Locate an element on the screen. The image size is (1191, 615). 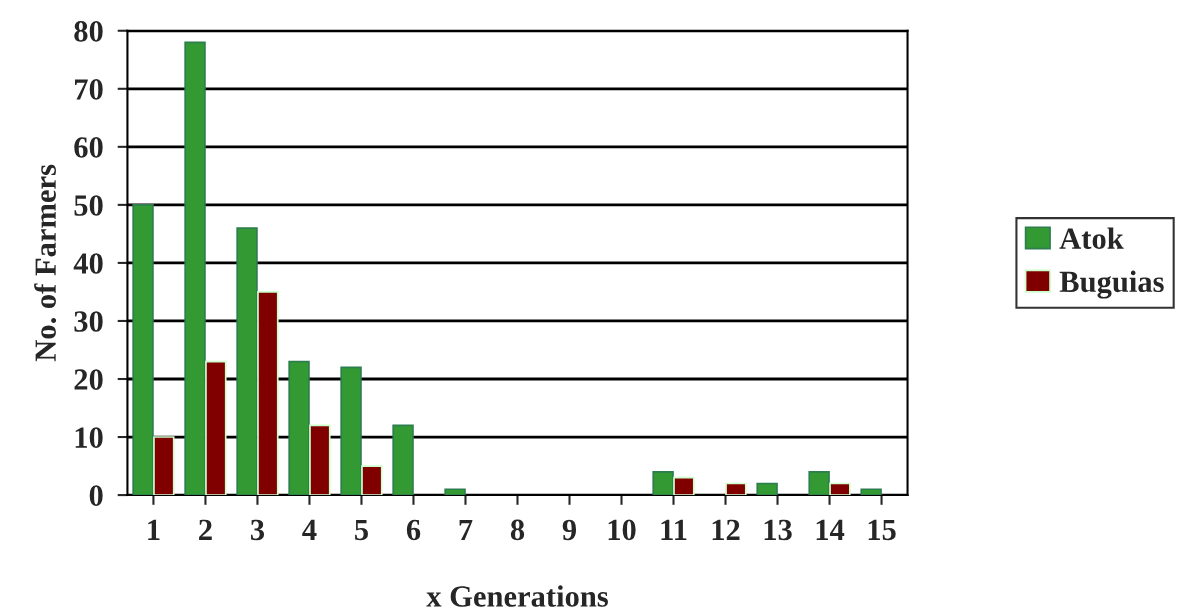
x-tick-label: 4 is located at coordinates (309, 529).